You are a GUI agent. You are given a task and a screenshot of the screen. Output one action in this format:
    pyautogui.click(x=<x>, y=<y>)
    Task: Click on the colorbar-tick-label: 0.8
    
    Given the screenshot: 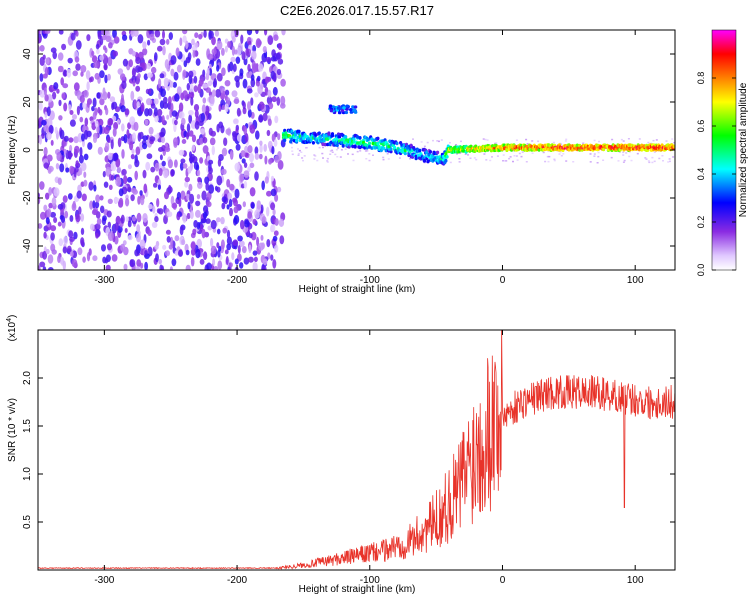 What is the action you would take?
    pyautogui.click(x=701, y=78)
    